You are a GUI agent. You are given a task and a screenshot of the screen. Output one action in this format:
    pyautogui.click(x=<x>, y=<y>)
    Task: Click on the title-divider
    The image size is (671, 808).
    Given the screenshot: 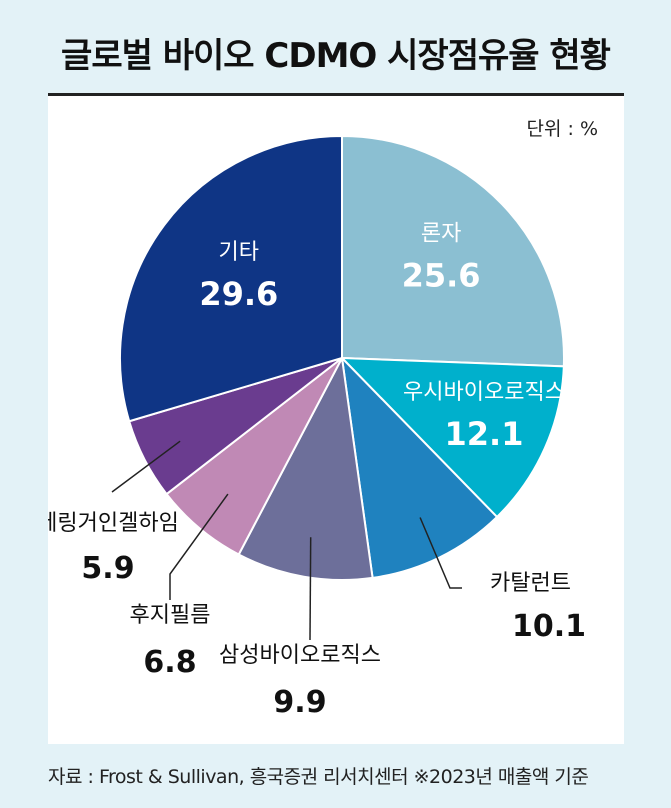 What is the action you would take?
    pyautogui.click(x=336, y=94)
    